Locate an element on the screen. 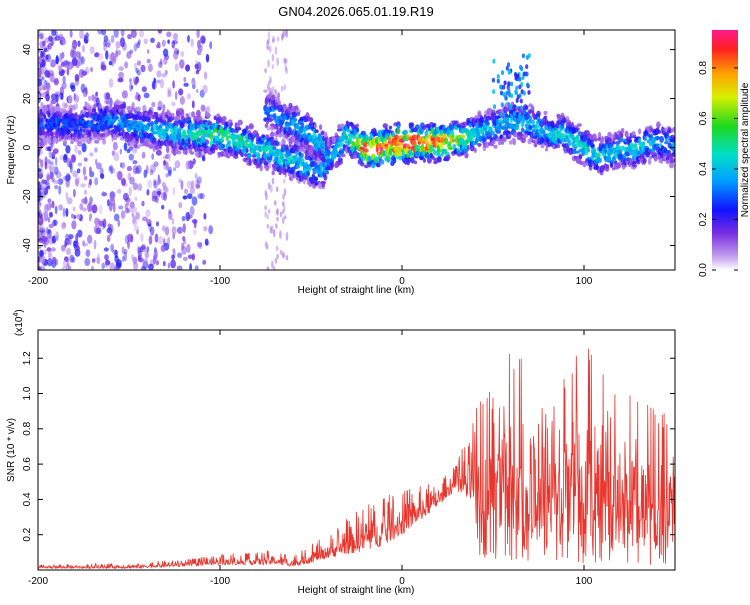  y-tick-label: 0.8 is located at coordinates (27, 428).